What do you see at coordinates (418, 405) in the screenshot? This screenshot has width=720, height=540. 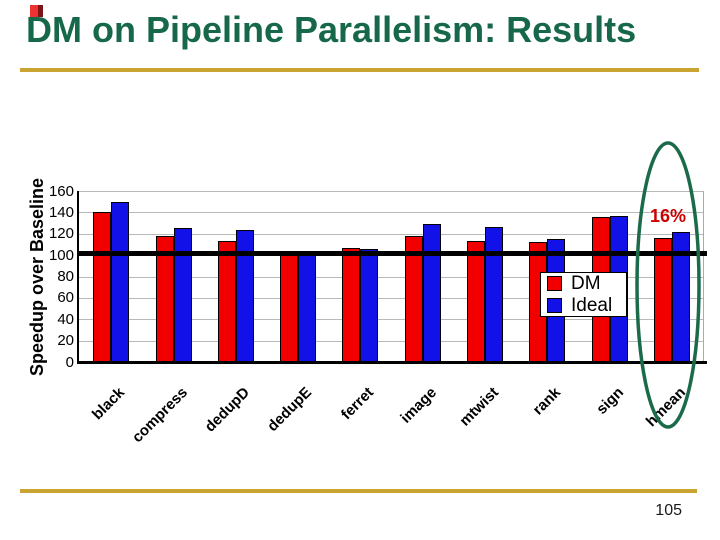 I see `x-tick-label-image: image` at bounding box center [418, 405].